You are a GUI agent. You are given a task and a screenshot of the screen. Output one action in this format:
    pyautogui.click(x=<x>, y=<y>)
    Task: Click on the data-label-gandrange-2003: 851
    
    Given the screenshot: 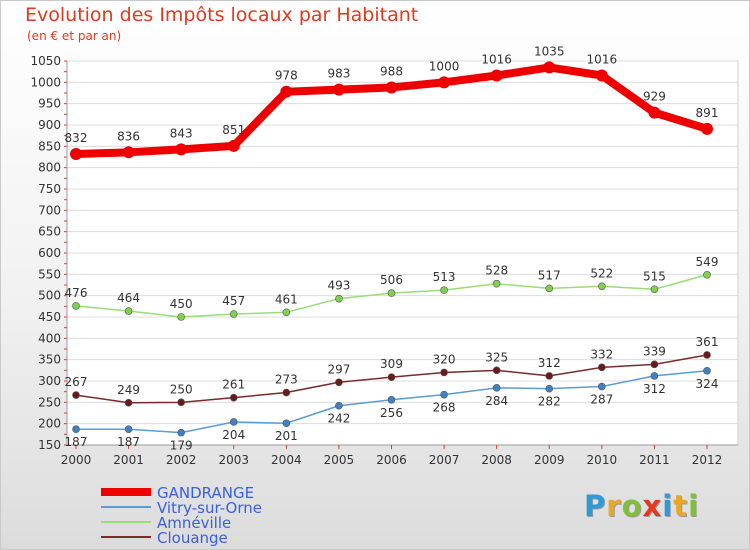 What is the action you would take?
    pyautogui.click(x=233, y=130)
    